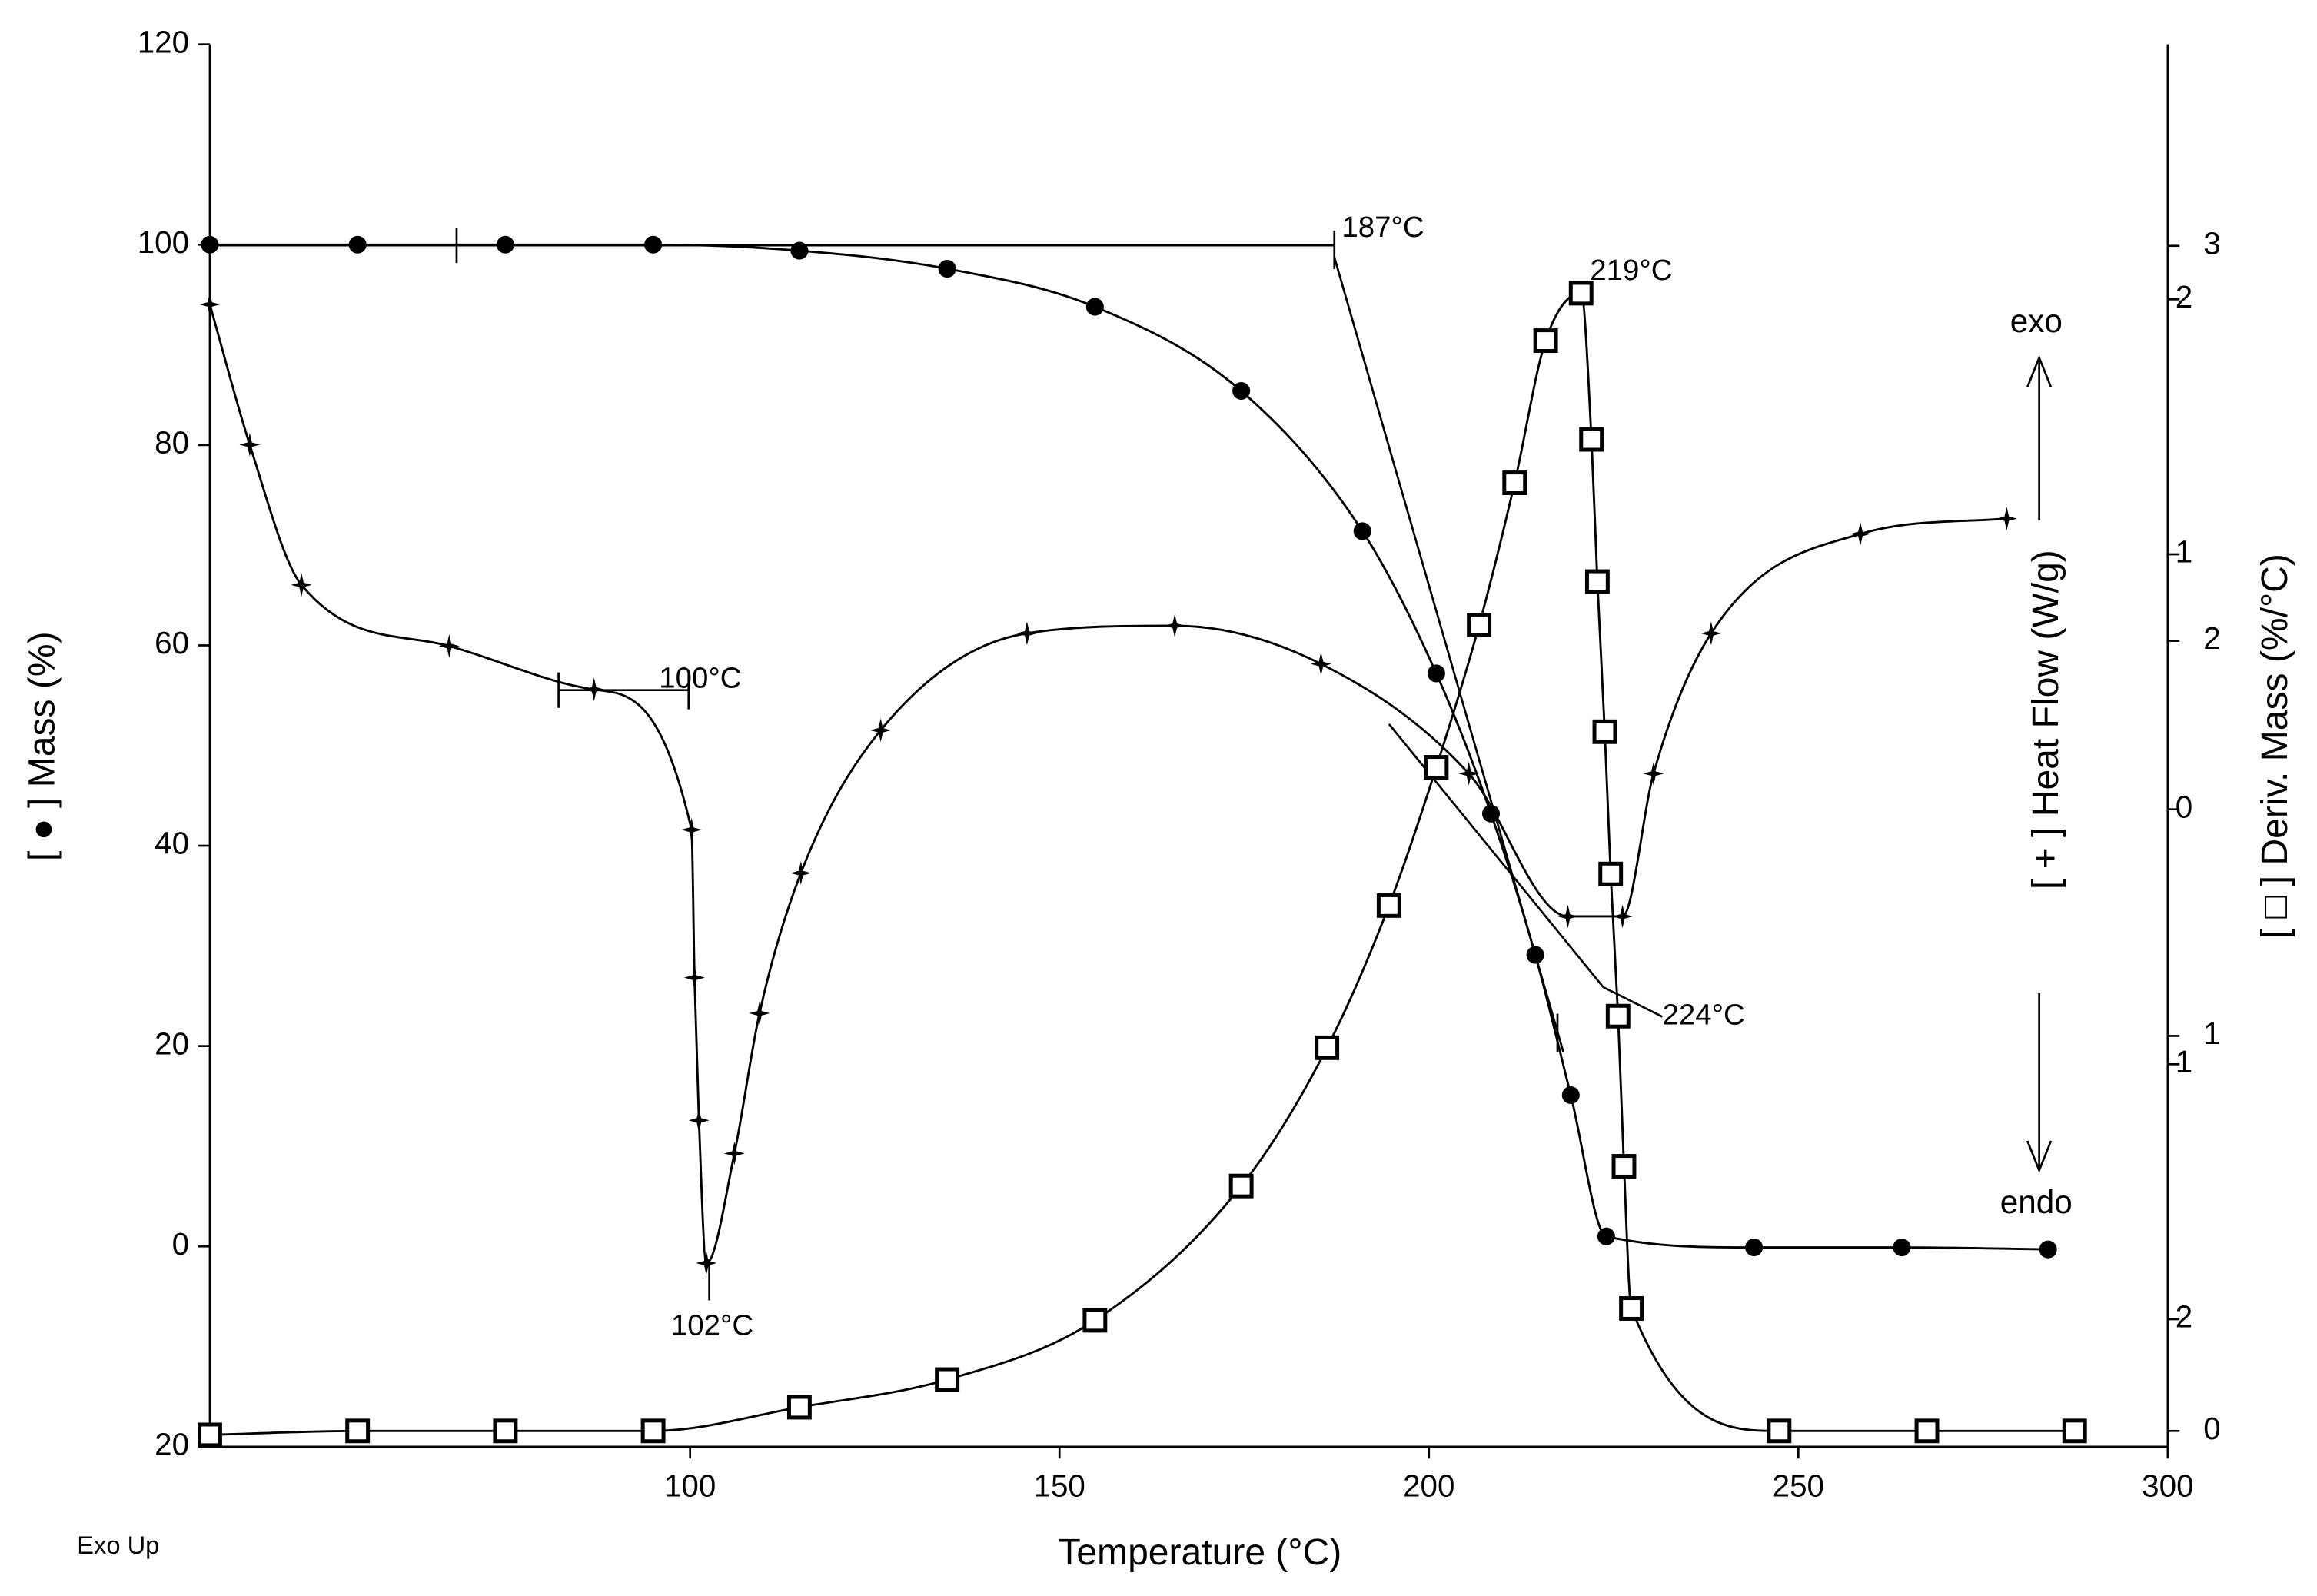 This screenshot has height=1596, width=2317. What do you see at coordinates (700, 677) in the screenshot?
I see `annotation: 100°C` at bounding box center [700, 677].